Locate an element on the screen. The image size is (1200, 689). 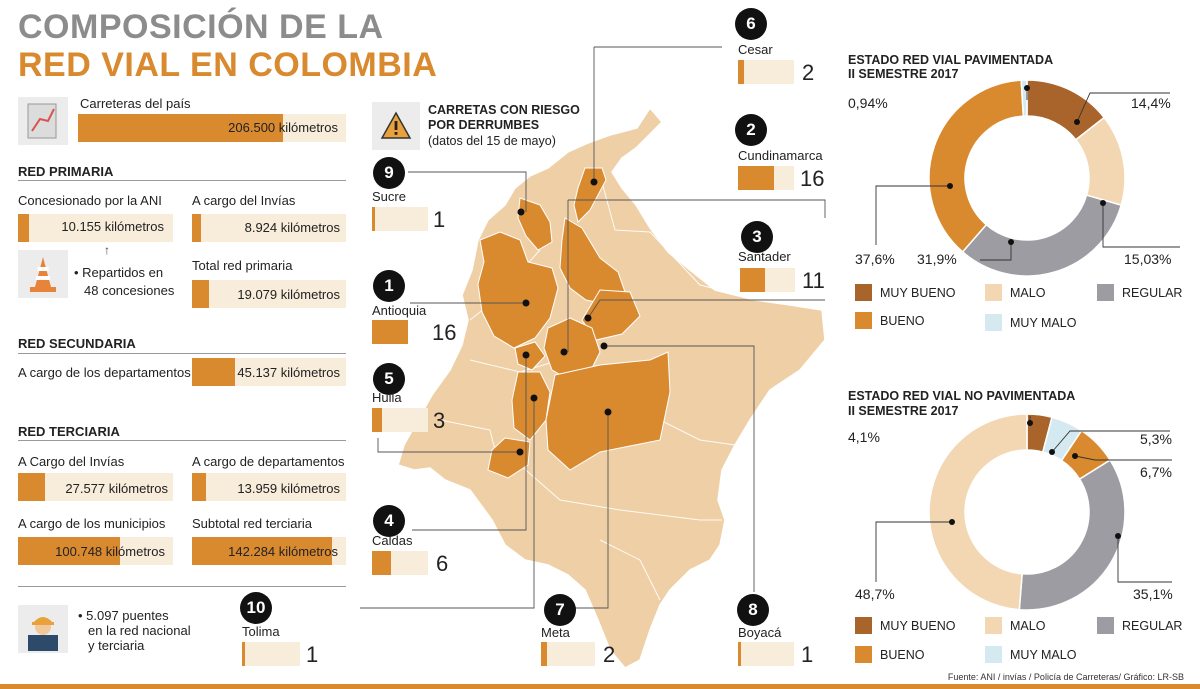
count-value-cesar: 2 is located at coordinates (808, 72).